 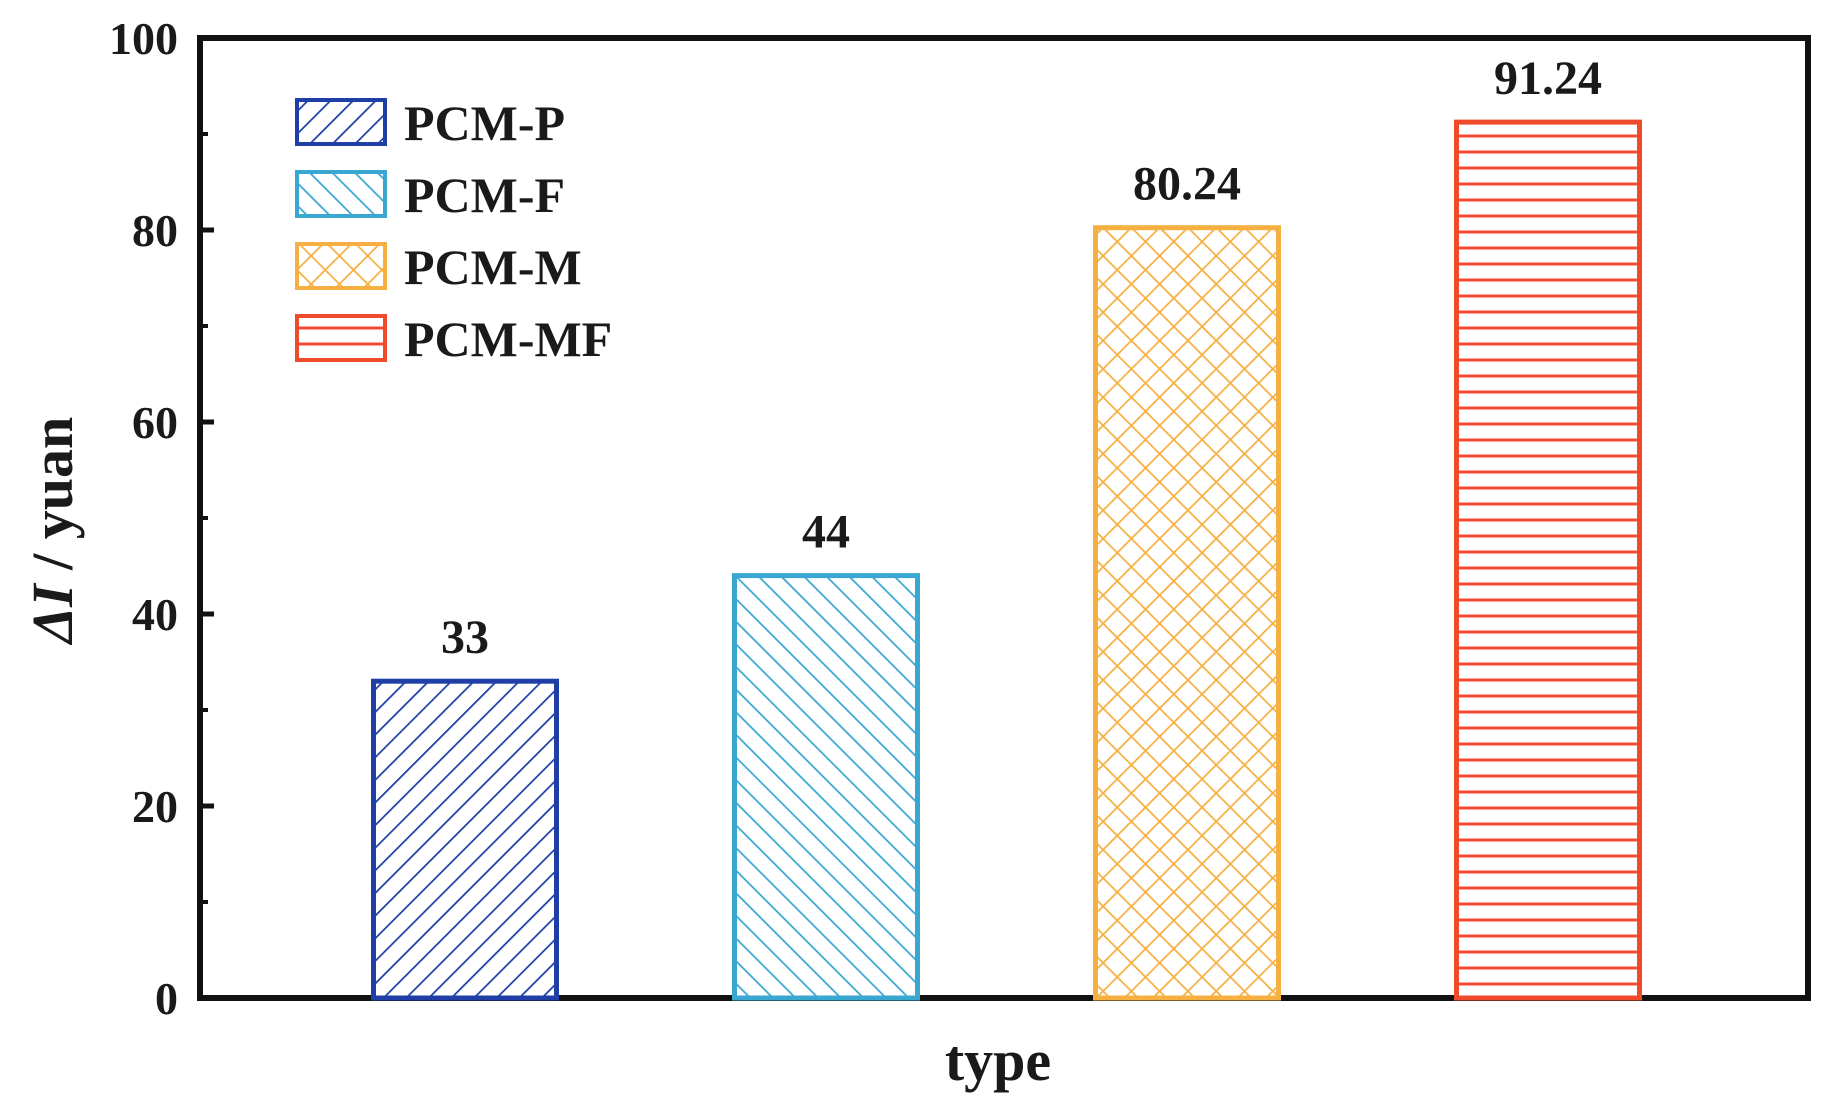 I want to click on value-label-pcm-m: 80.24, so click(x=1187, y=184).